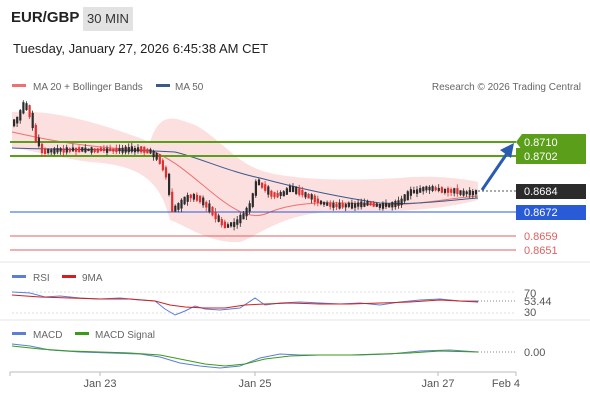 Image resolution: width=590 pixels, height=400 pixels. Describe the element at coordinates (507, 150) in the screenshot. I see `forecast-arrow-head` at that location.